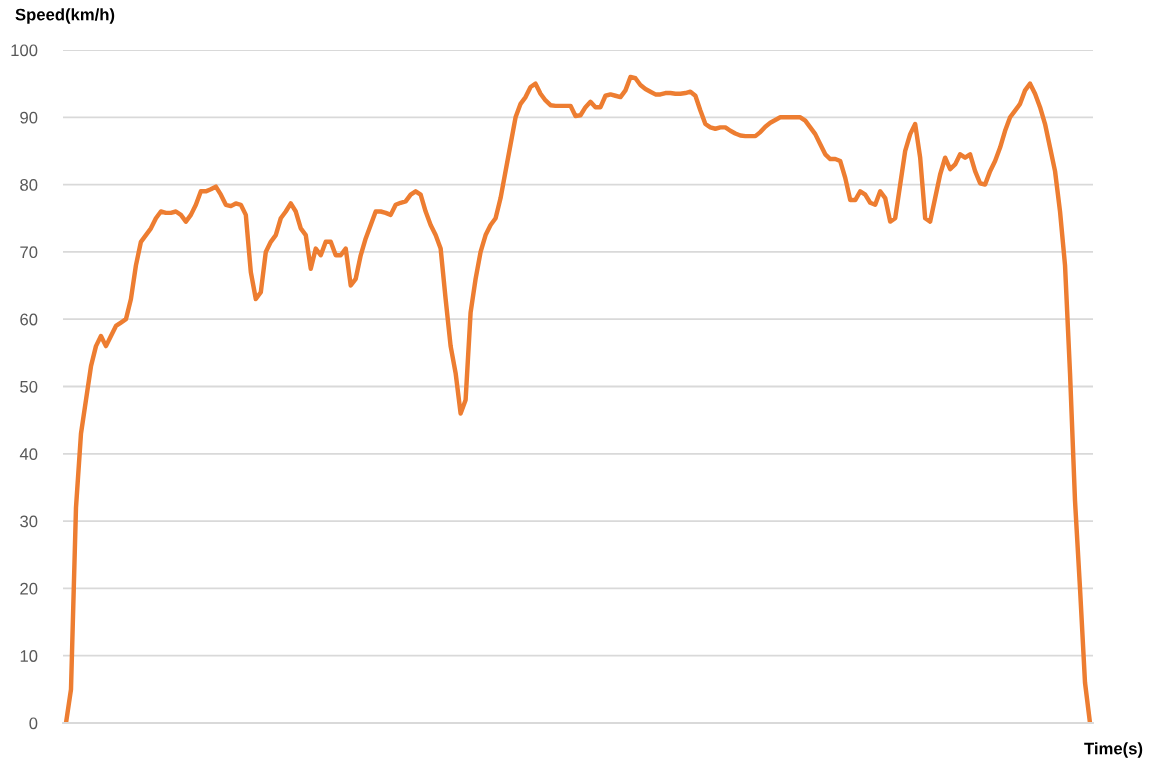 The height and width of the screenshot is (769, 1153). I want to click on y-tick-label: 50, so click(29, 386).